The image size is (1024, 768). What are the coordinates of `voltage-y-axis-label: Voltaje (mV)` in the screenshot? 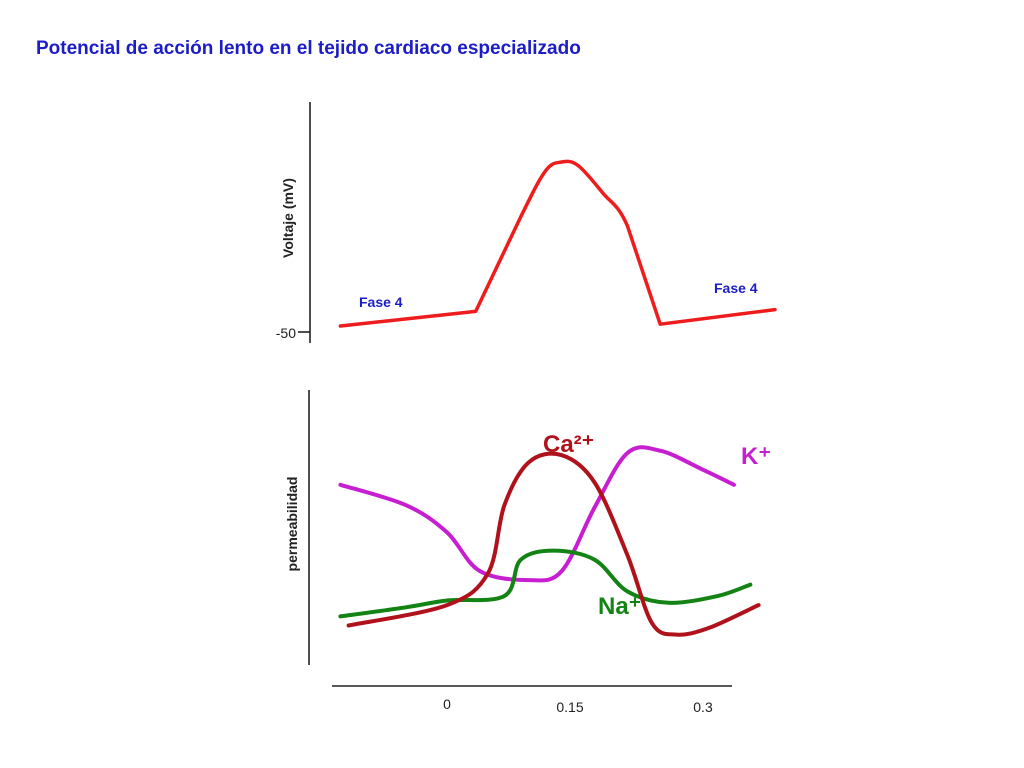 It's located at (288, 218).